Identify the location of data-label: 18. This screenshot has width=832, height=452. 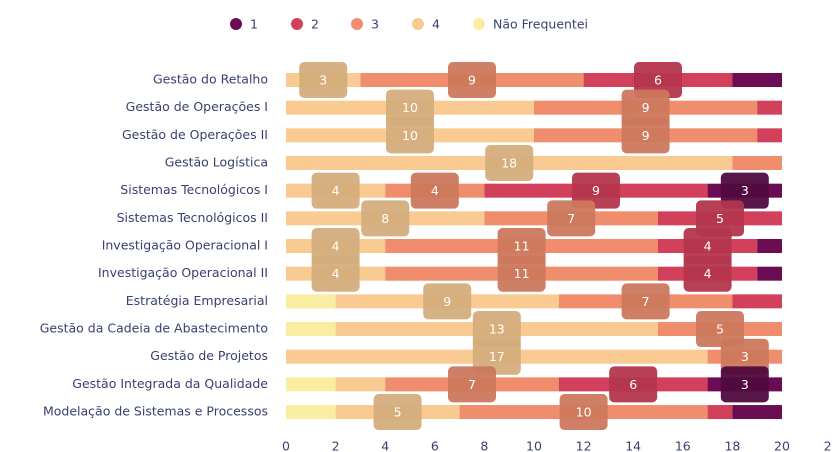
(509, 163).